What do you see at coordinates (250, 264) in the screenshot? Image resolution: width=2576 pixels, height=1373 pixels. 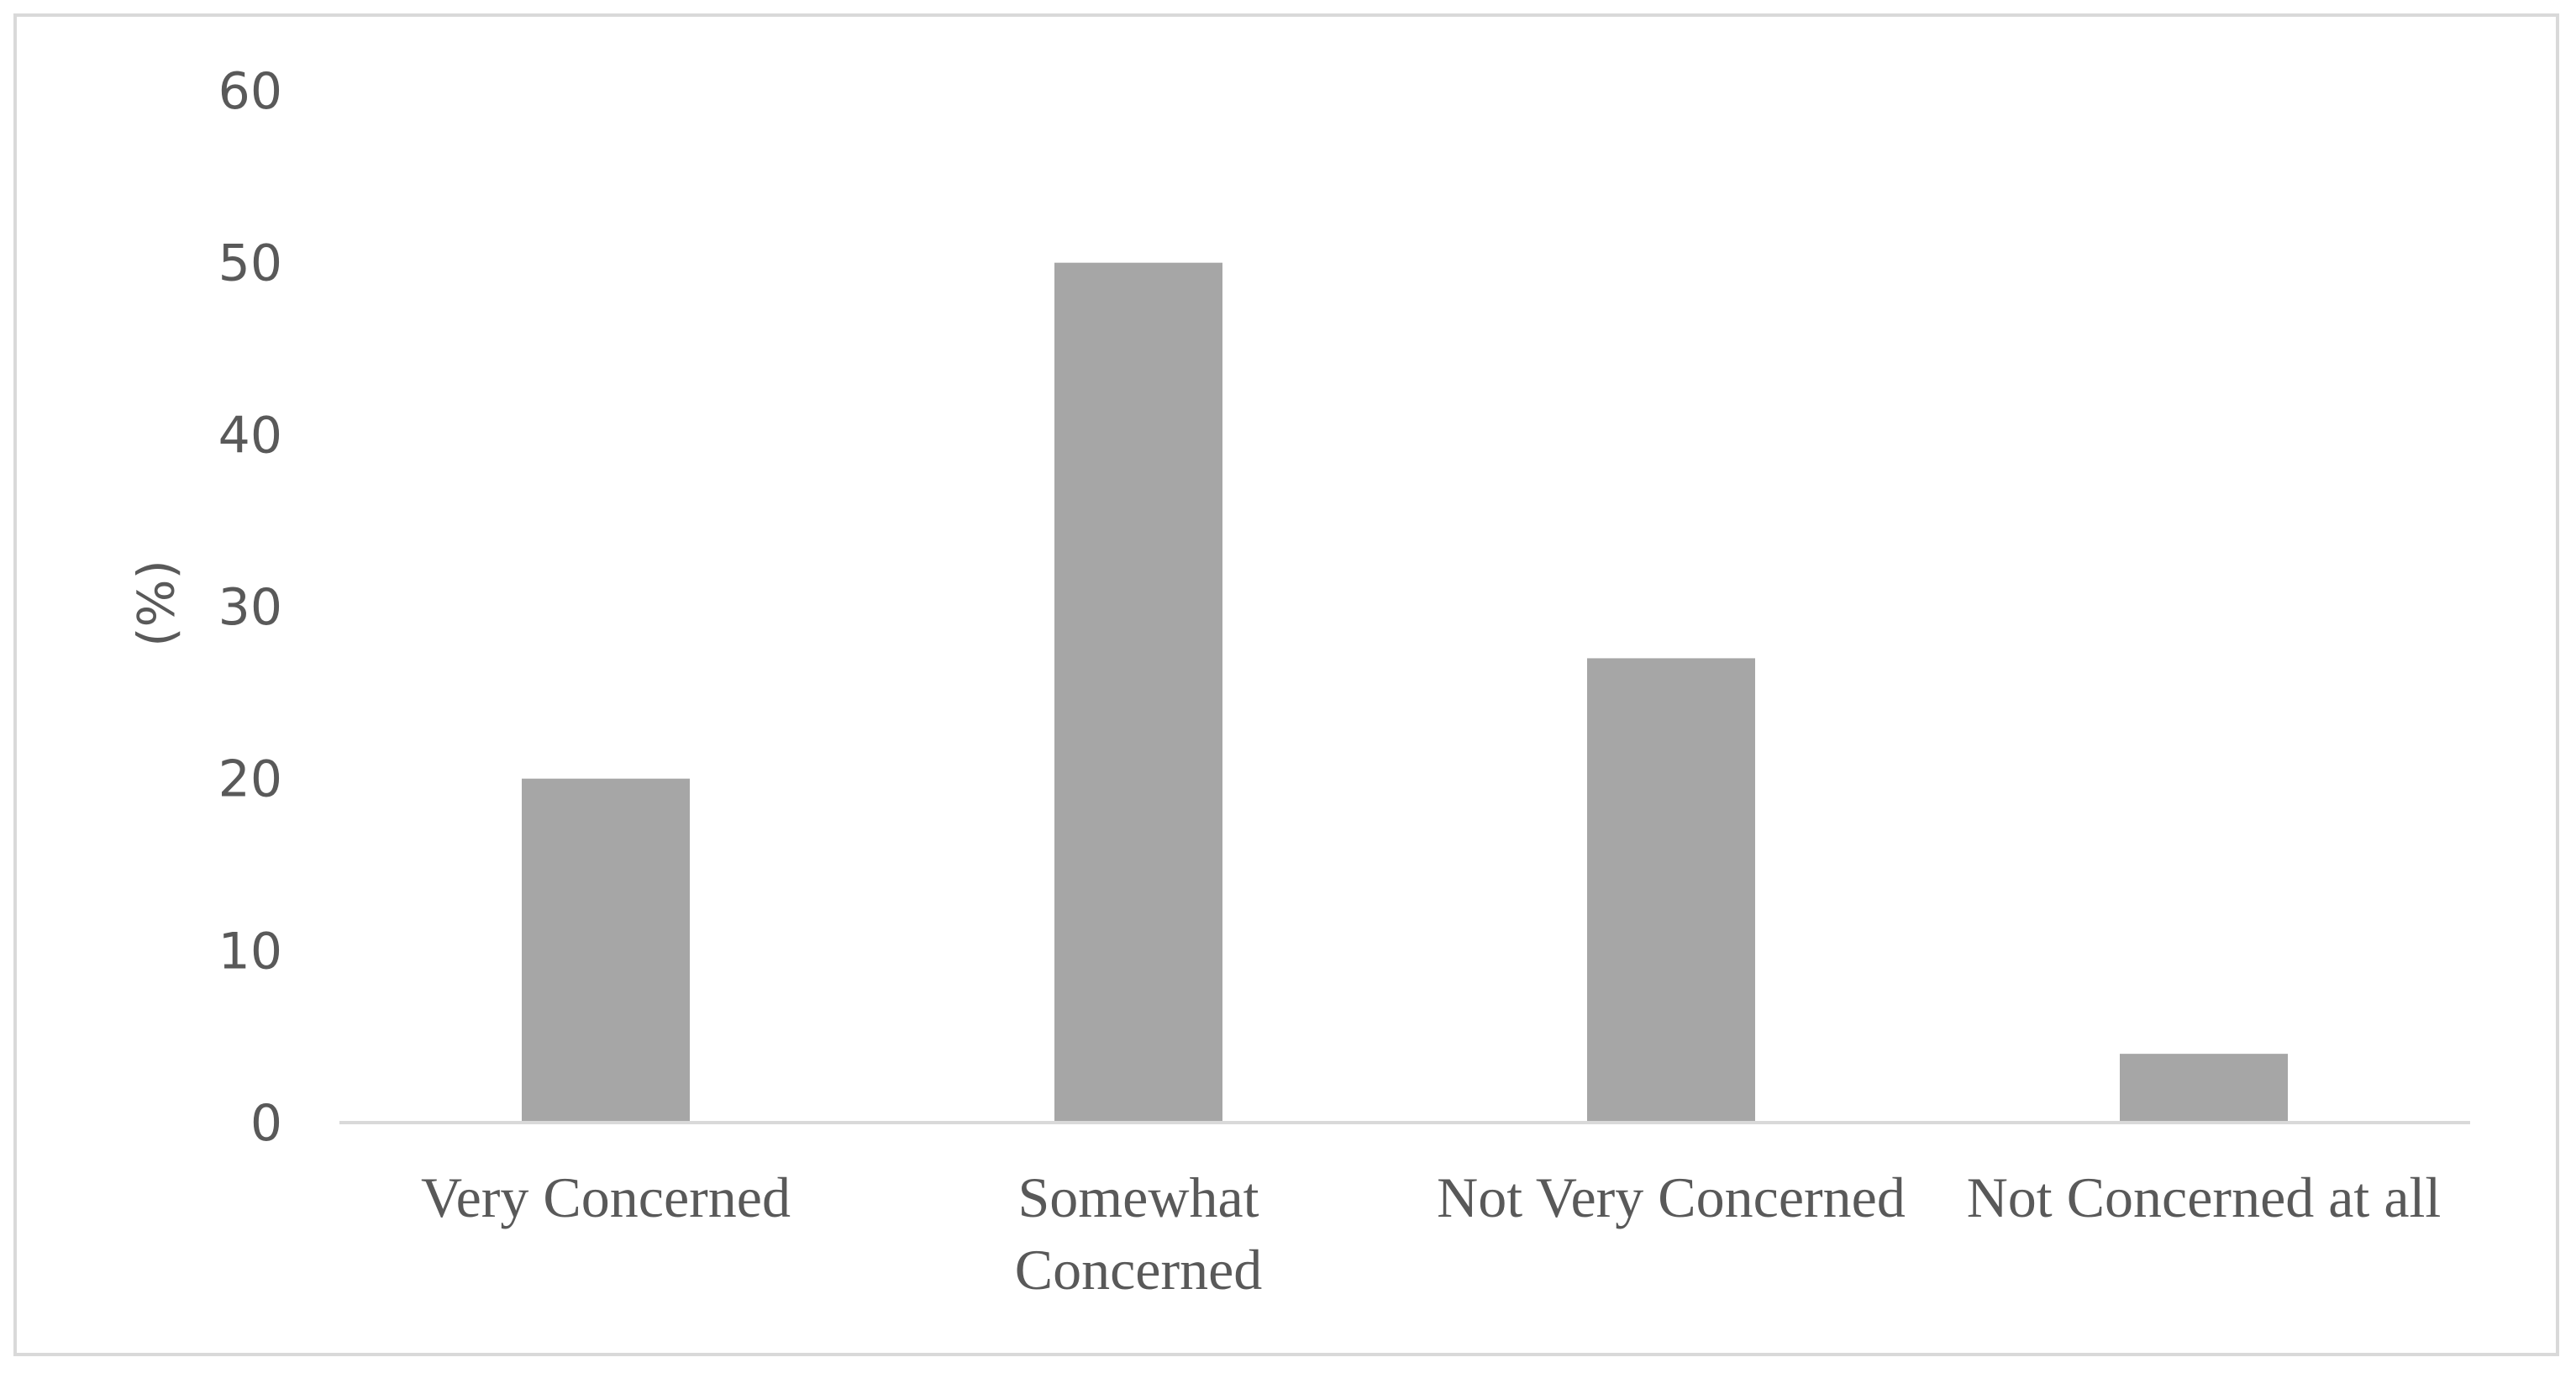 I see `y-tick-label: 50` at bounding box center [250, 264].